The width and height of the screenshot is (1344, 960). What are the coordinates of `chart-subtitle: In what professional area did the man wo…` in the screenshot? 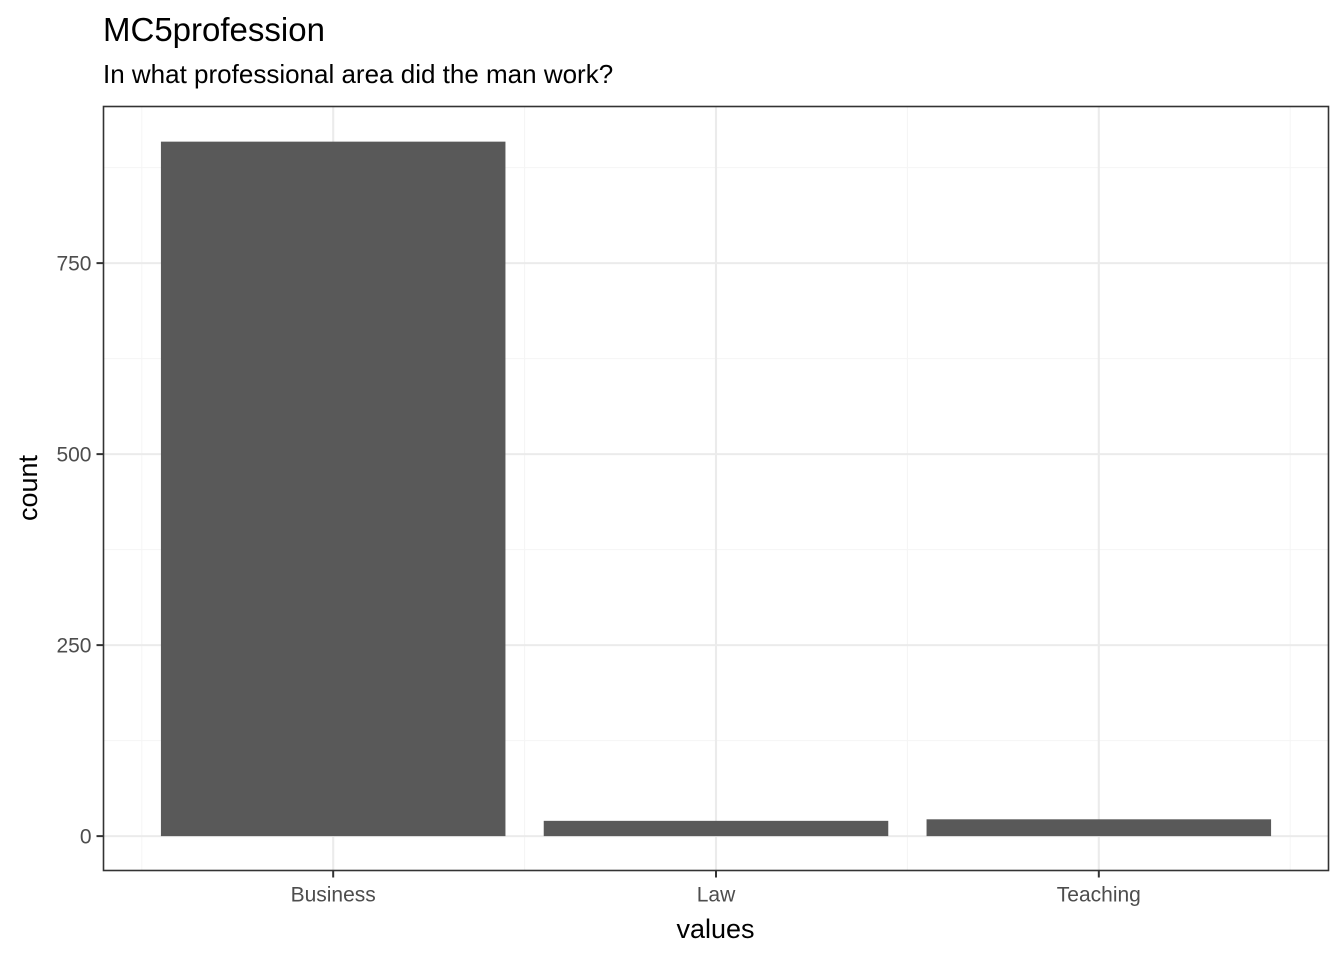 It's located at (358, 74).